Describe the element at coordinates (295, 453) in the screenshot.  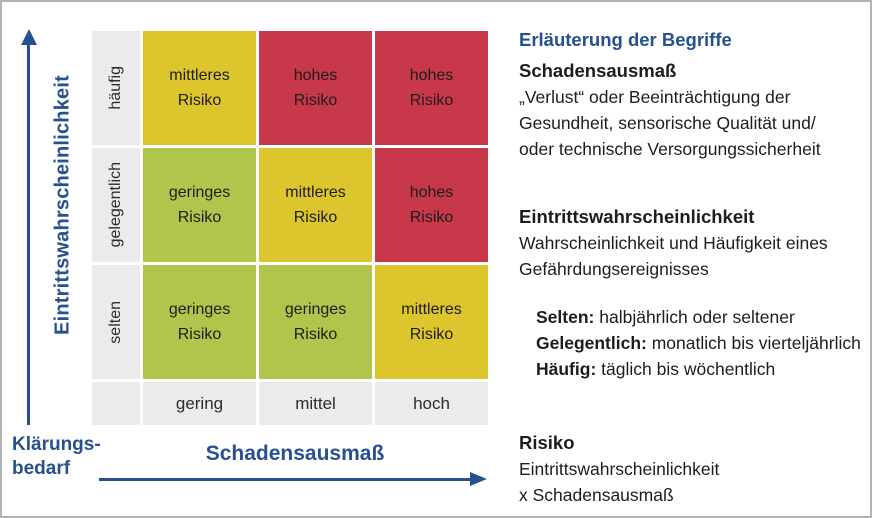
I see `x-axis-label: Schadensausmaß` at that location.